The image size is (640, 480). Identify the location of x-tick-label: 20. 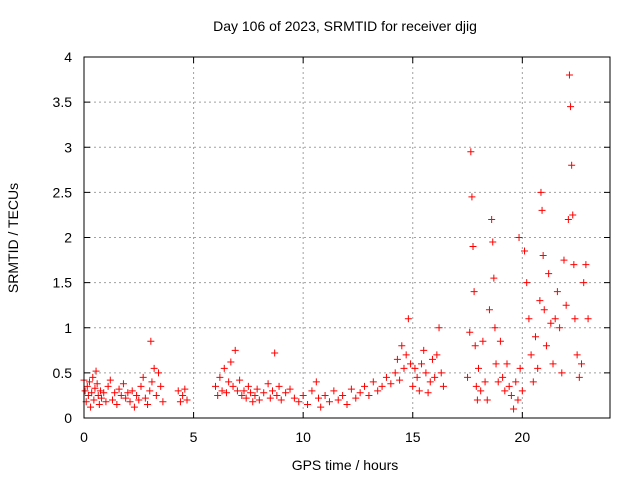
(523, 437).